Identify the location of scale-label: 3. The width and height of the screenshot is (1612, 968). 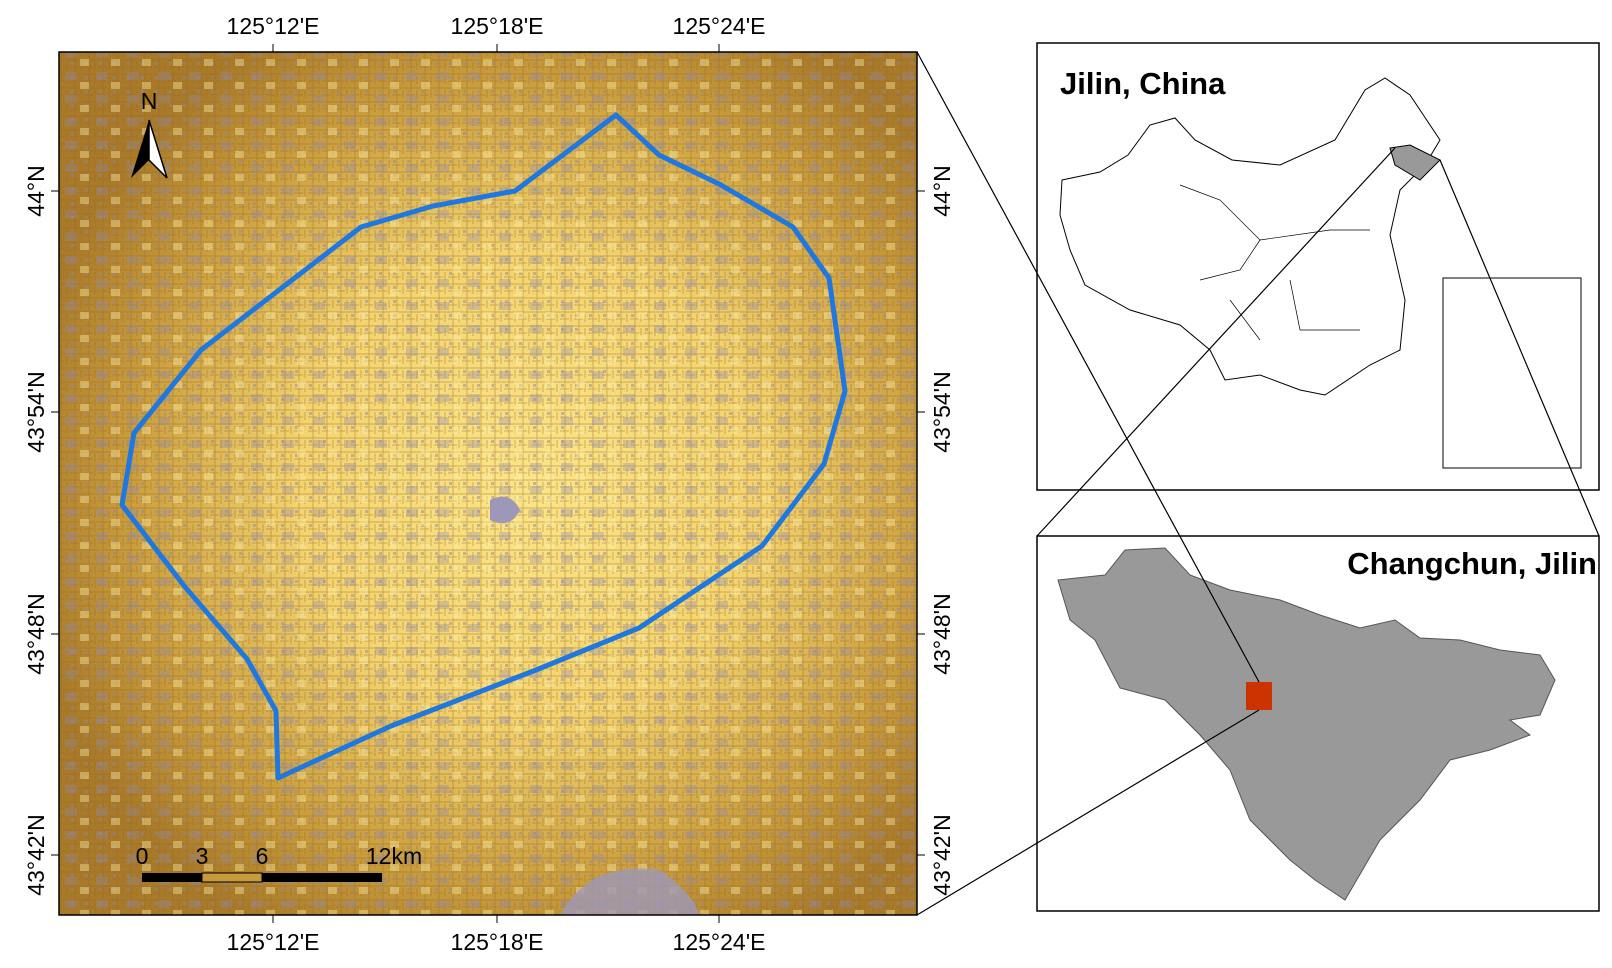
(202, 856).